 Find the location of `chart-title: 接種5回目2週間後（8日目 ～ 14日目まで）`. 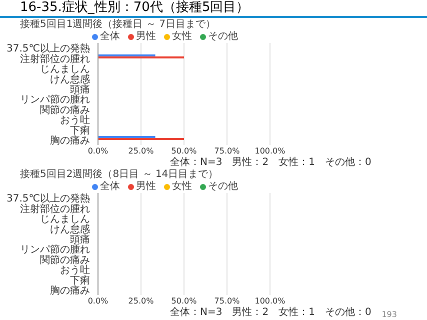

chart-title: 接種5回目2週間後（8日目 ～ 14日目まで） is located at coordinates (119, 174).